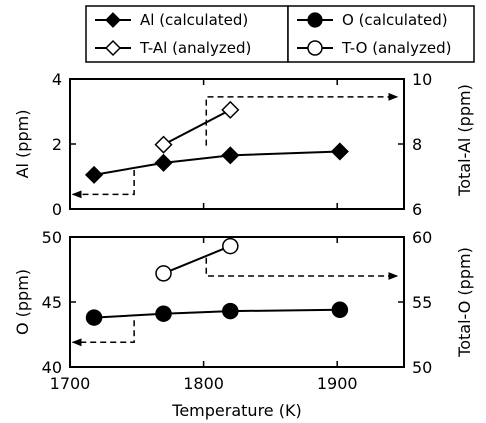 The height and width of the screenshot is (423, 486). I want to click on legend-label-t-o-analyzed: T-O (analyzed), so click(396, 48).